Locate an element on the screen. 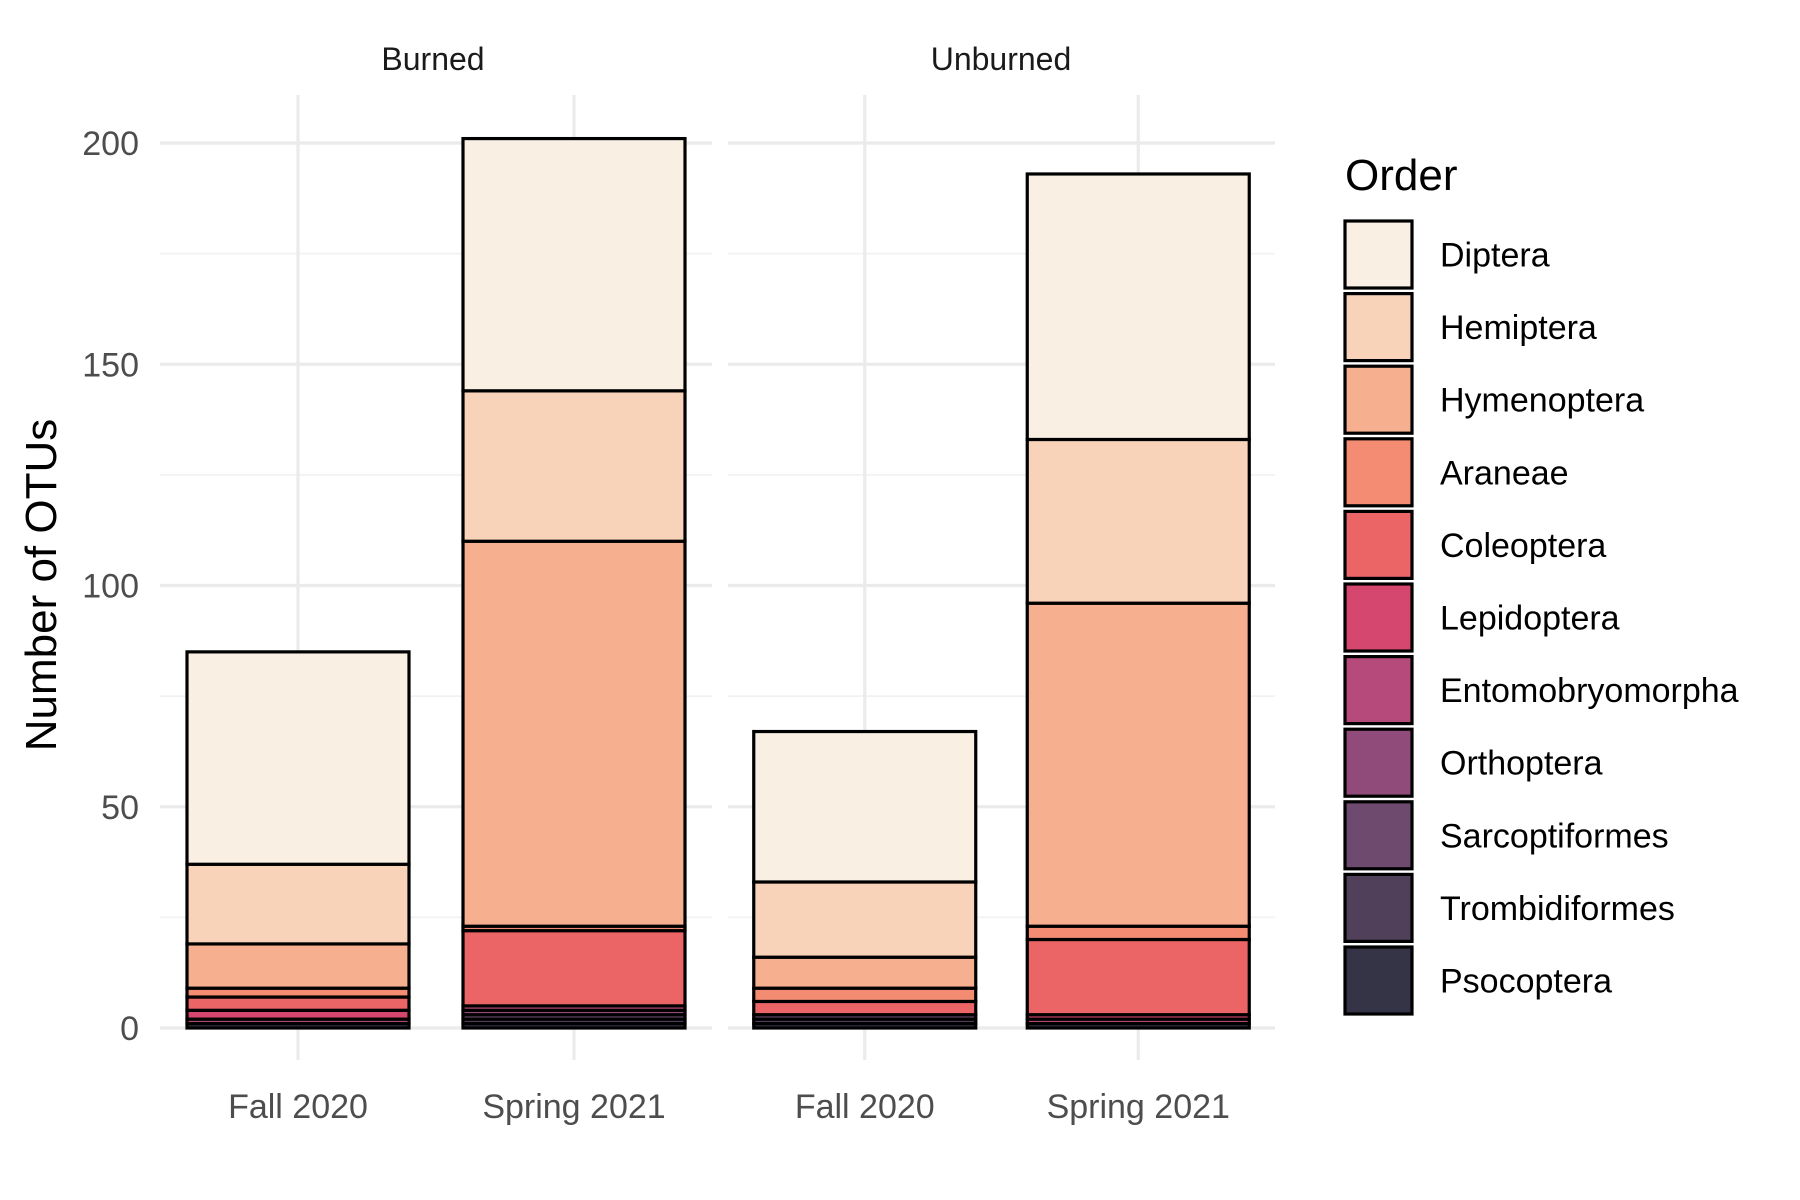 This screenshot has height=1200, width=1800. legend-item-sarcoptiformes: Sarcoptiformes is located at coordinates (1506, 835).